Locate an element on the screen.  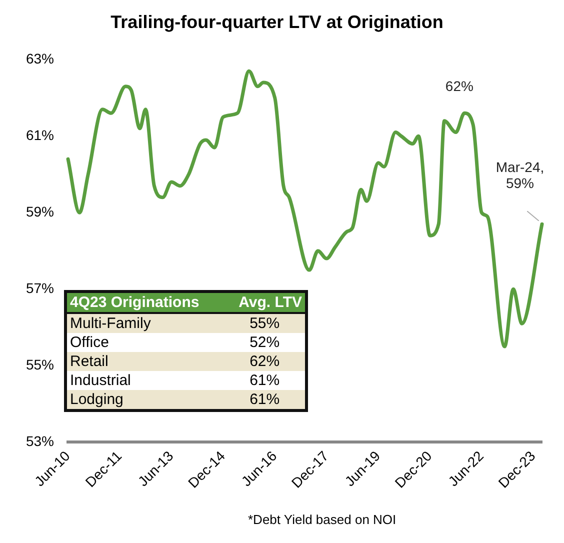
y-tick-label: 61% is located at coordinates (40, 134).